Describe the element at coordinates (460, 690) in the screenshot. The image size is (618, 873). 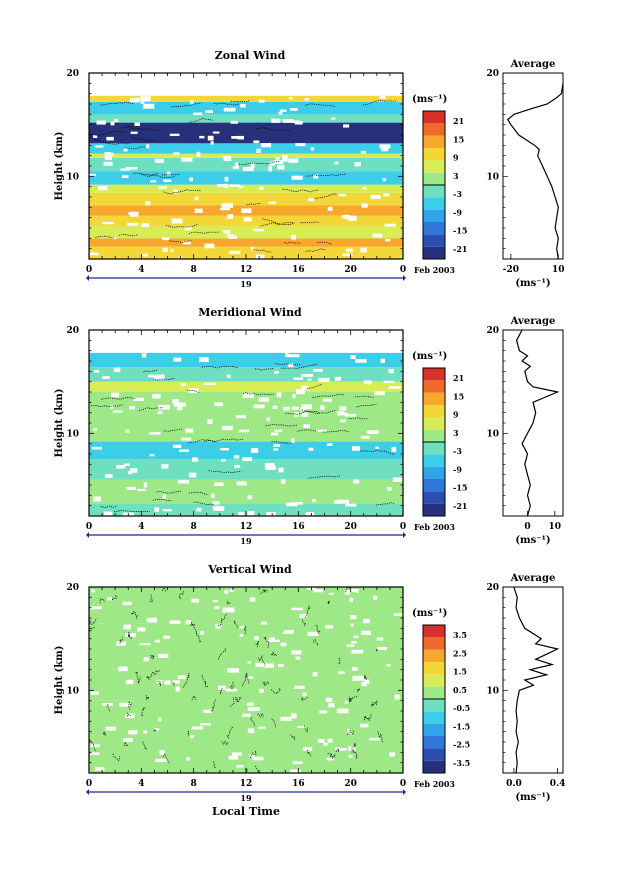
I see `colorbar-tick-label: 0.5` at that location.